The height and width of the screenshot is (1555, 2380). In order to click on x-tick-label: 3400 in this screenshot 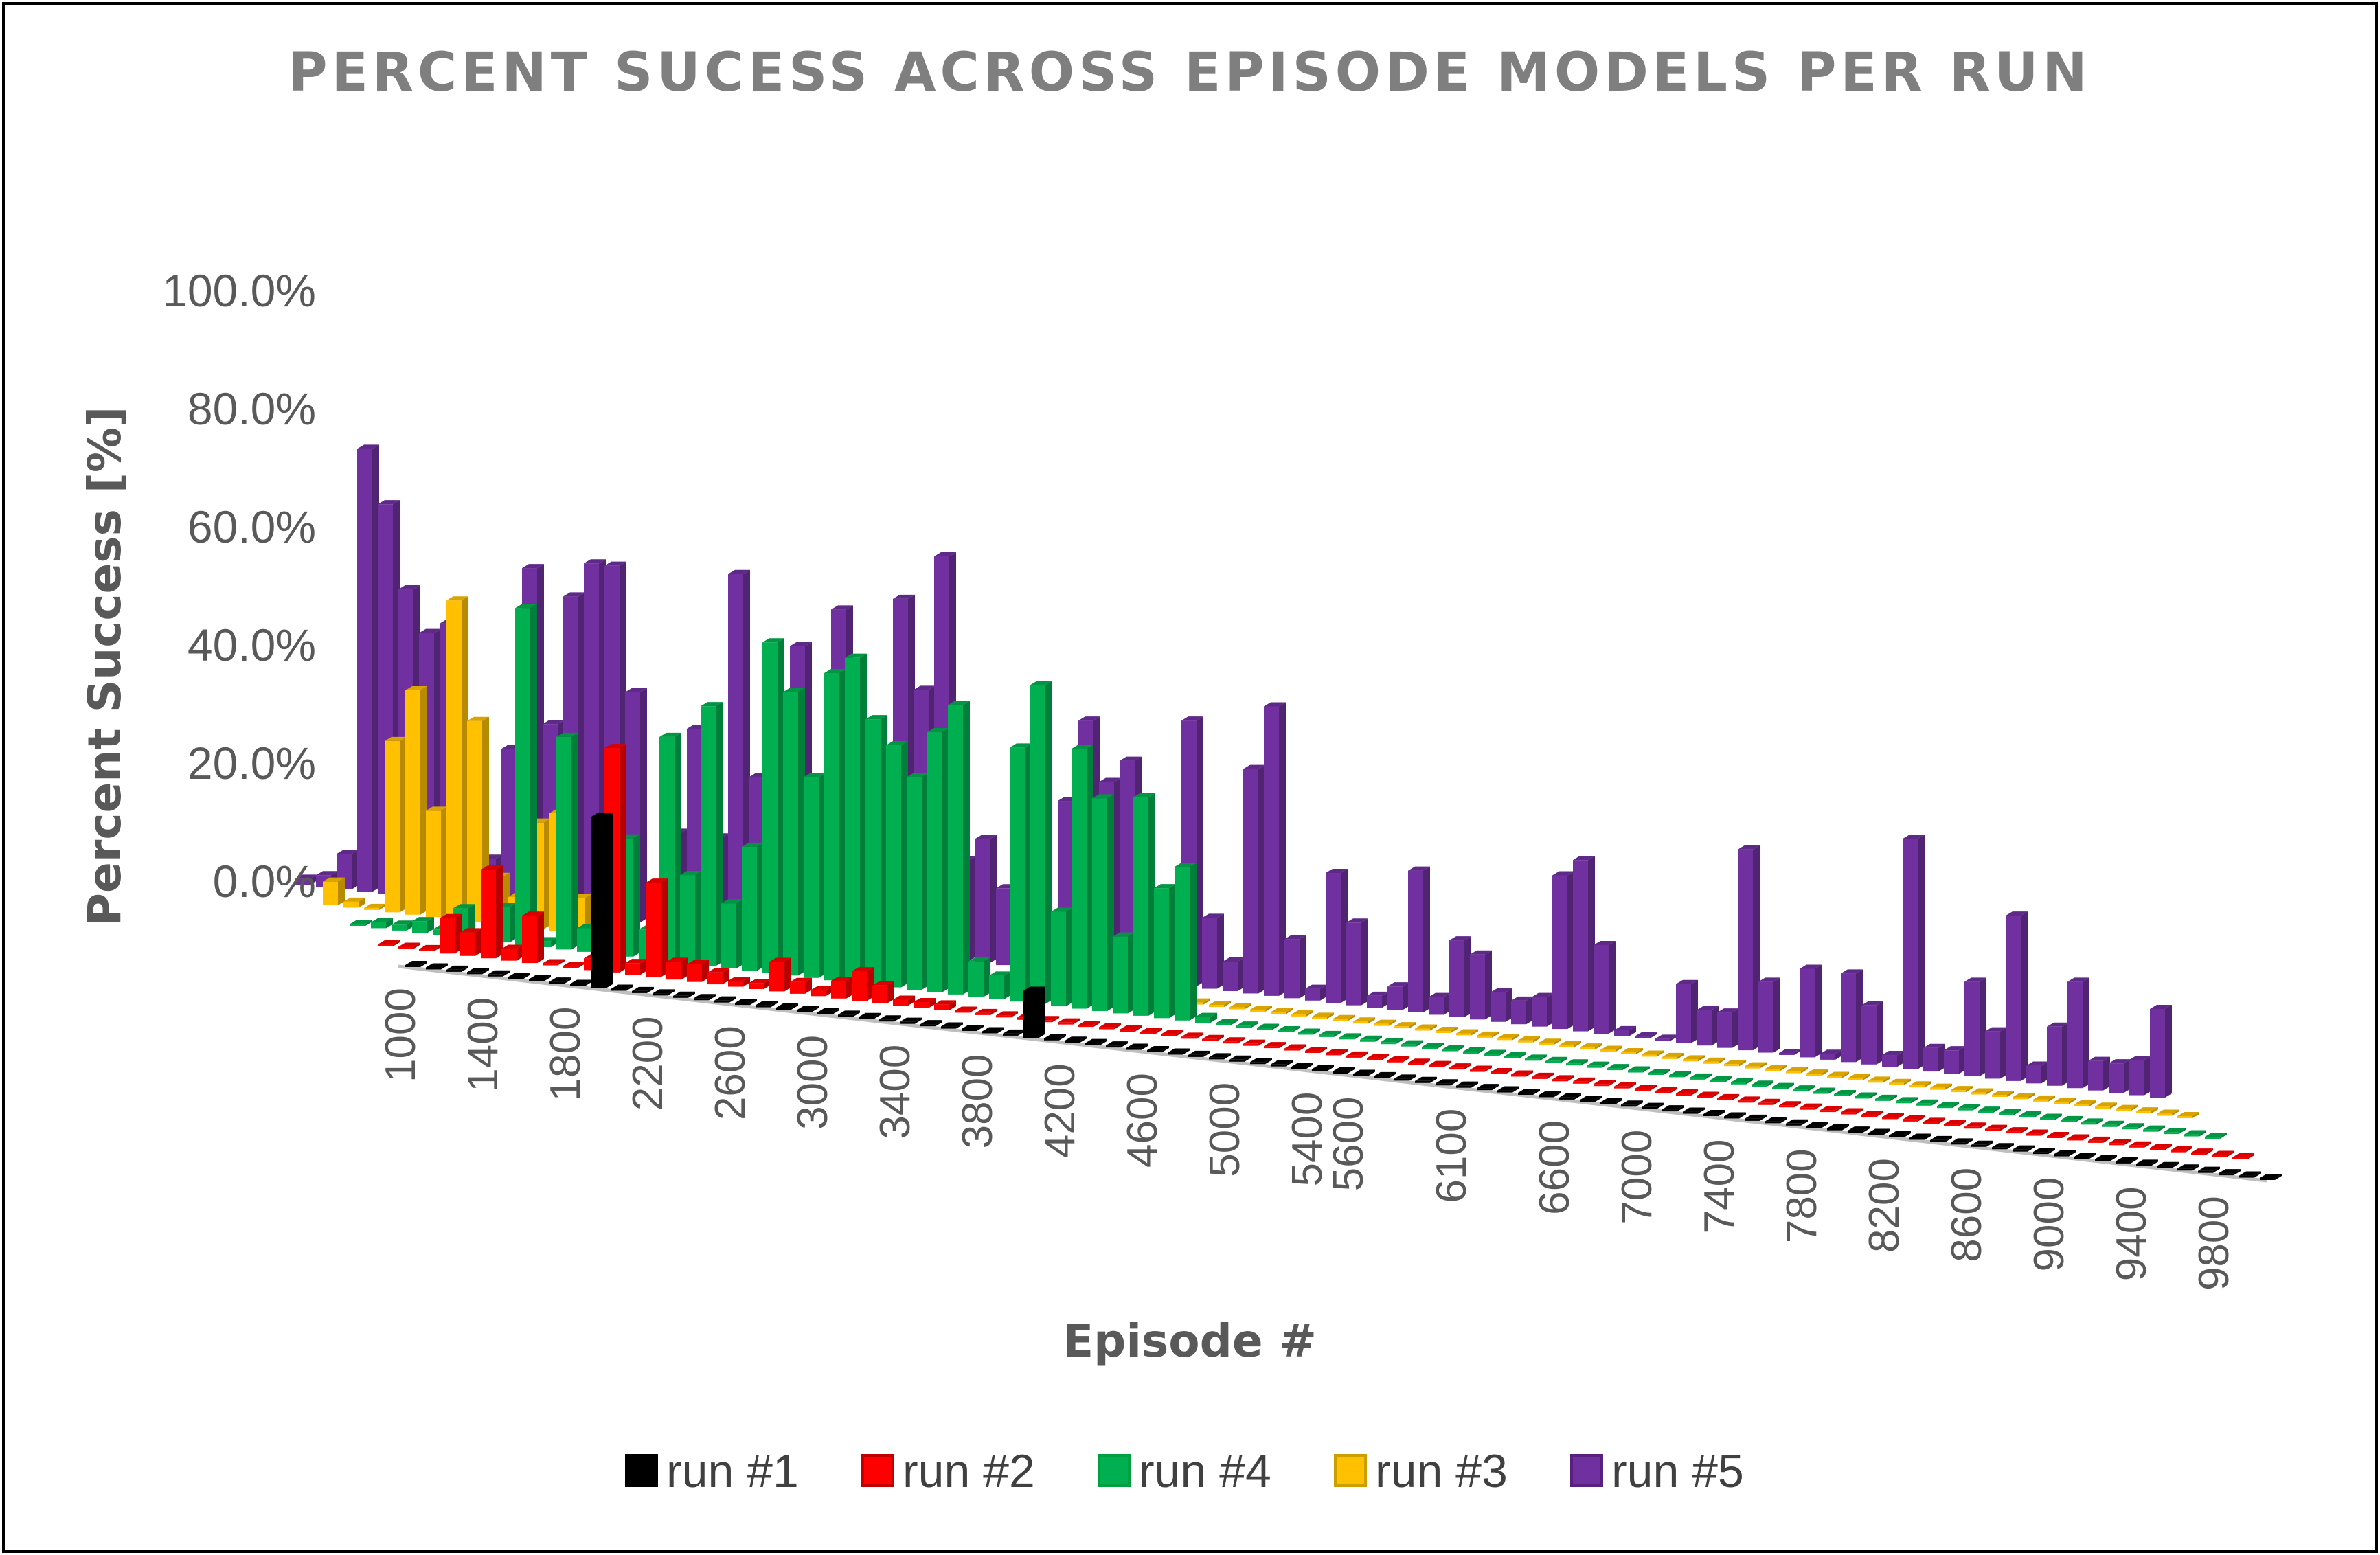, I will do `click(895, 1092)`.